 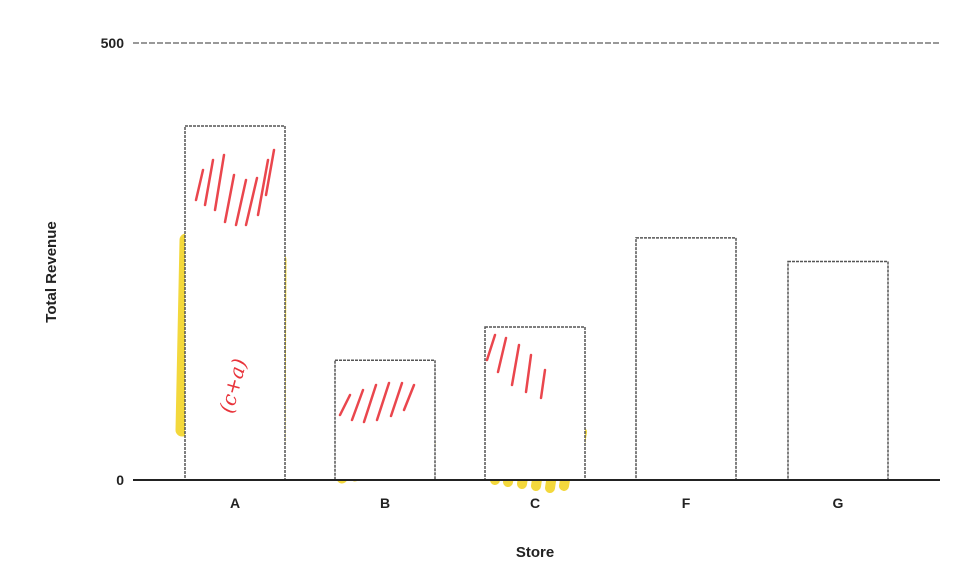 I want to click on x-tick-c: C, so click(x=535, y=503).